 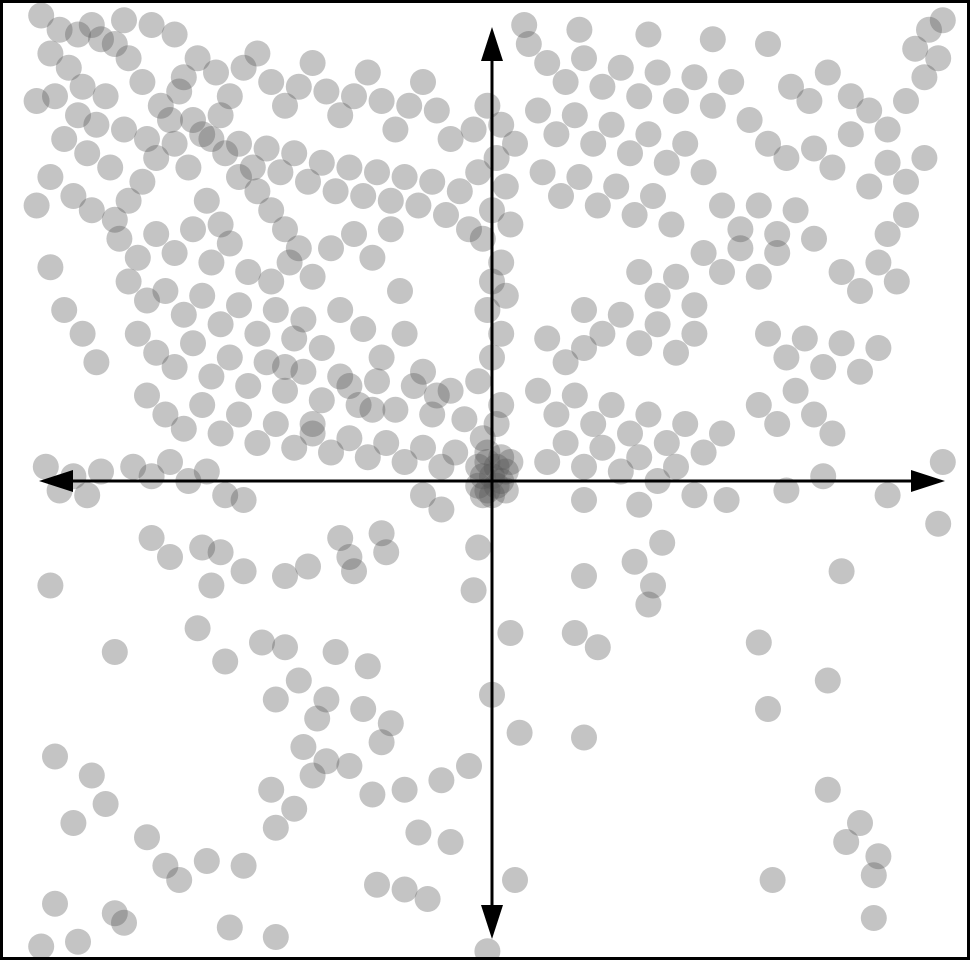 What do you see at coordinates (492, 44) in the screenshot?
I see `y-axis-arrow-up` at bounding box center [492, 44].